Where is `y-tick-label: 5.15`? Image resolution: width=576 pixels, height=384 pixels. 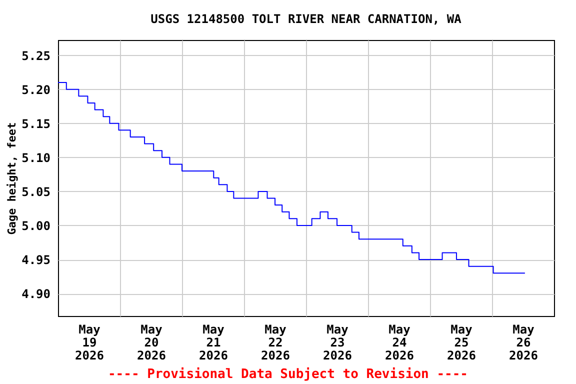 y-tick-label: 5.15 is located at coordinates (36, 123).